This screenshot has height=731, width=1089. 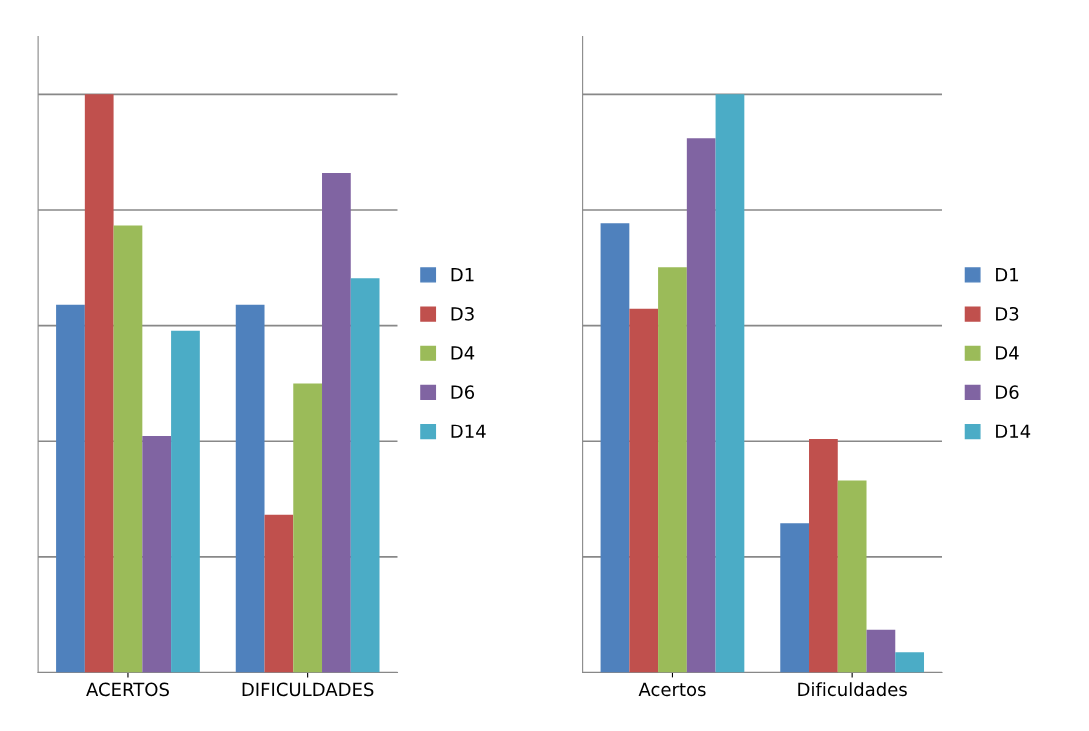 What do you see at coordinates (127, 689) in the screenshot?
I see `x-tick-label: ACERTOS` at bounding box center [127, 689].